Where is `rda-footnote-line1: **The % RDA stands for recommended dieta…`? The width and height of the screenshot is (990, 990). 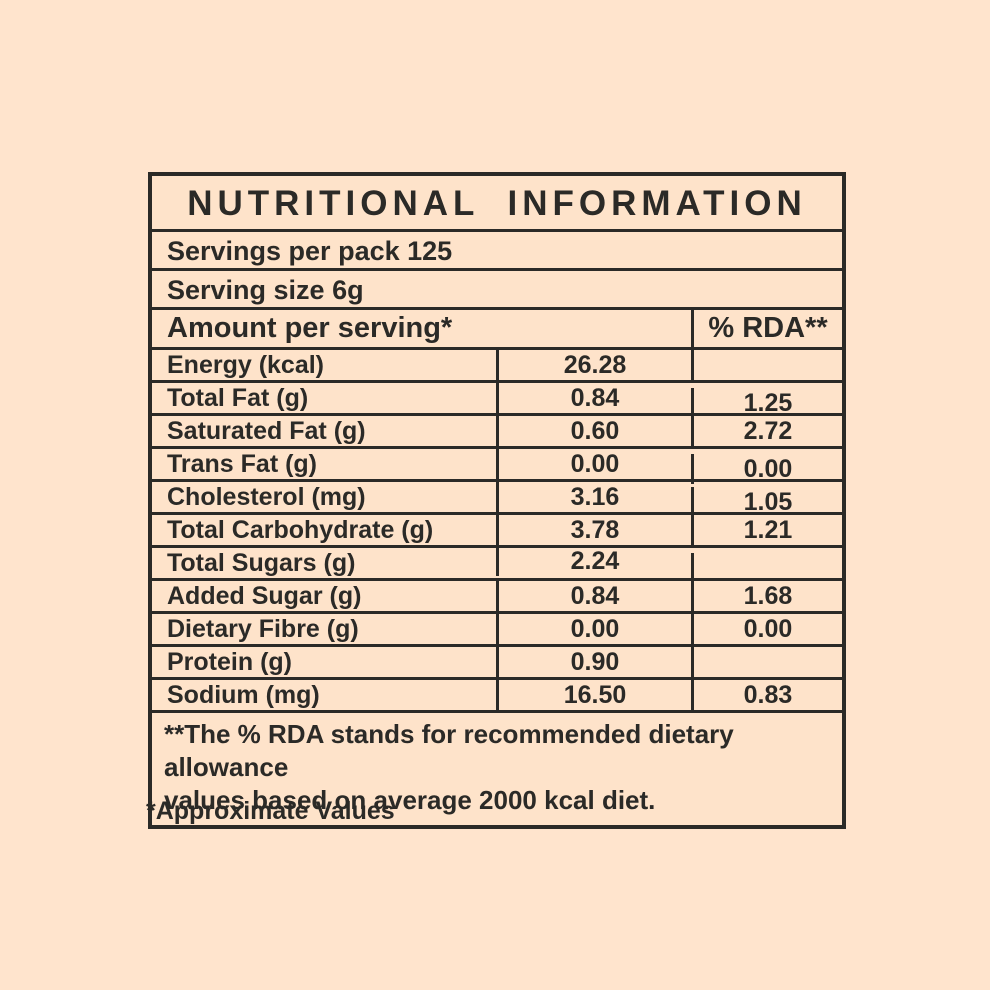
rda-footnote-line1: **The % RDA stands for recommended dieta… is located at coordinates (449, 750).